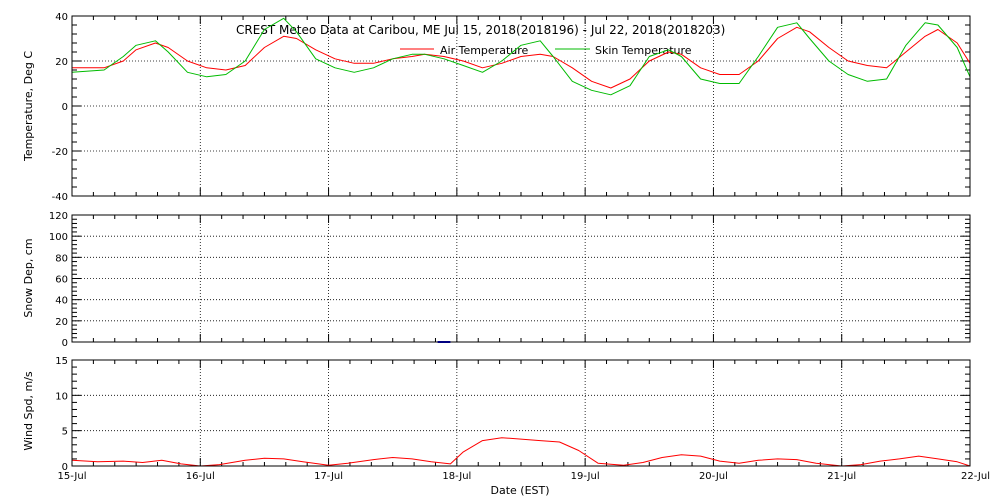 This screenshot has height=500, width=1000. What do you see at coordinates (61, 280) in the screenshot?
I see `y-tick-label: 60` at bounding box center [61, 280].